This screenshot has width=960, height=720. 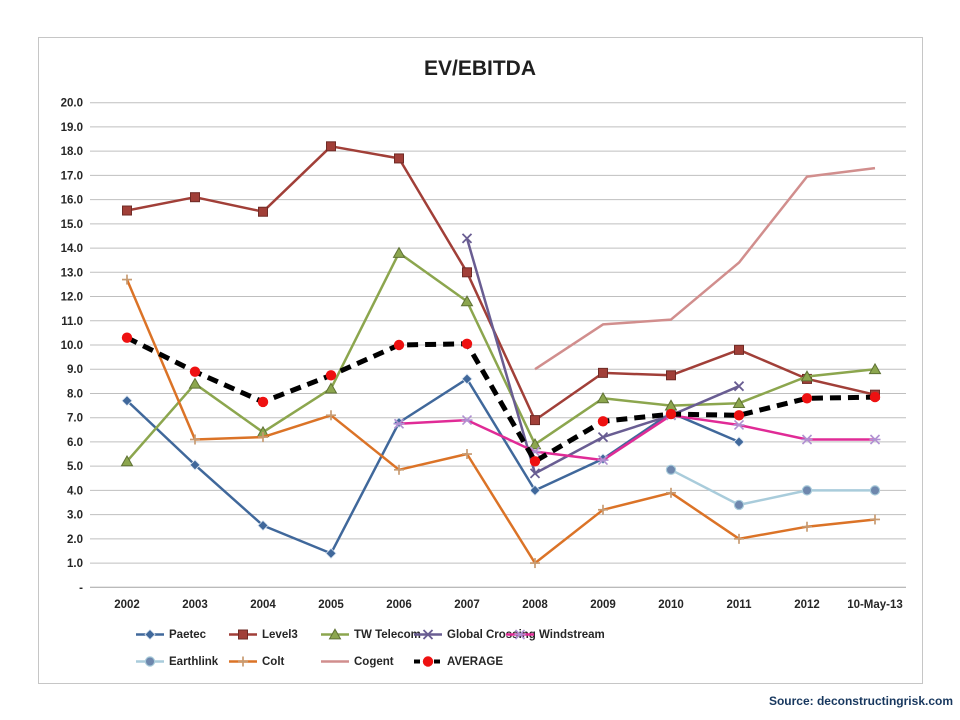 What do you see at coordinates (501, 399) in the screenshot?
I see `series-average` at bounding box center [501, 399].